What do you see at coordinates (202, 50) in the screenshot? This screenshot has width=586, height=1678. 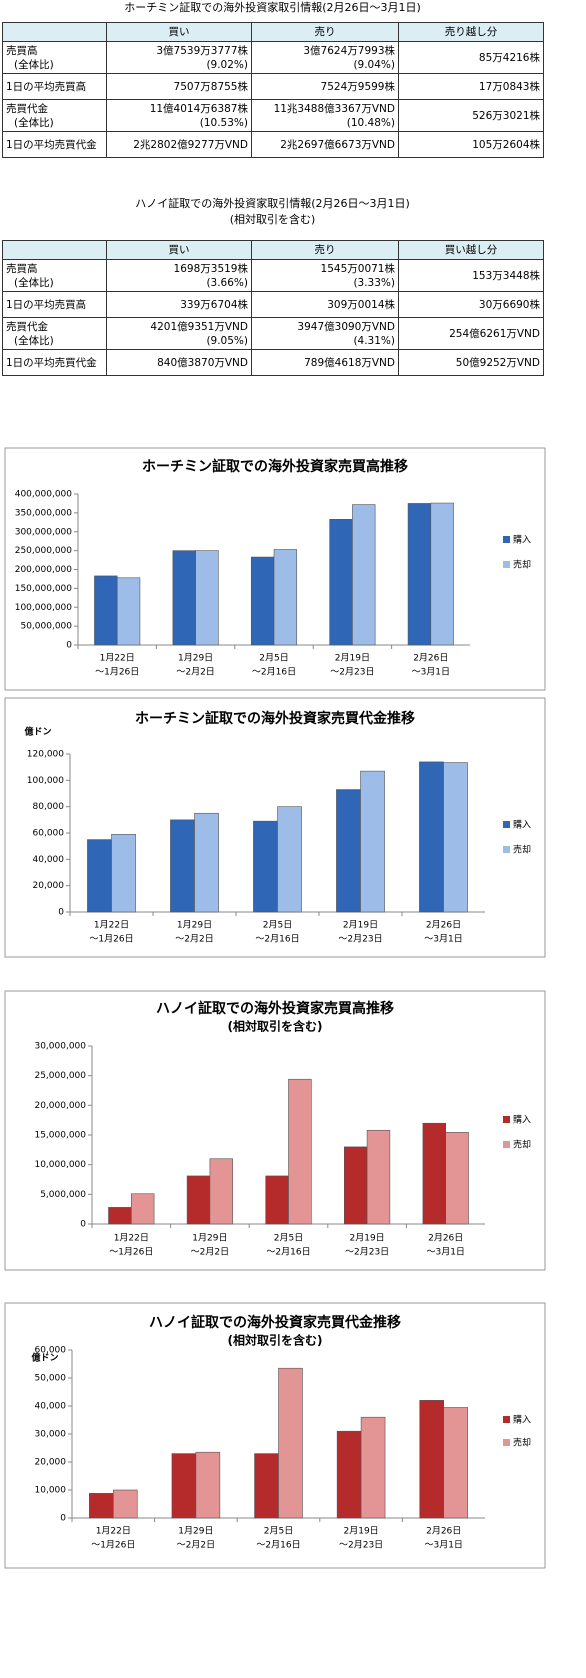 I see `cell-line: 3億7539万3777株` at bounding box center [202, 50].